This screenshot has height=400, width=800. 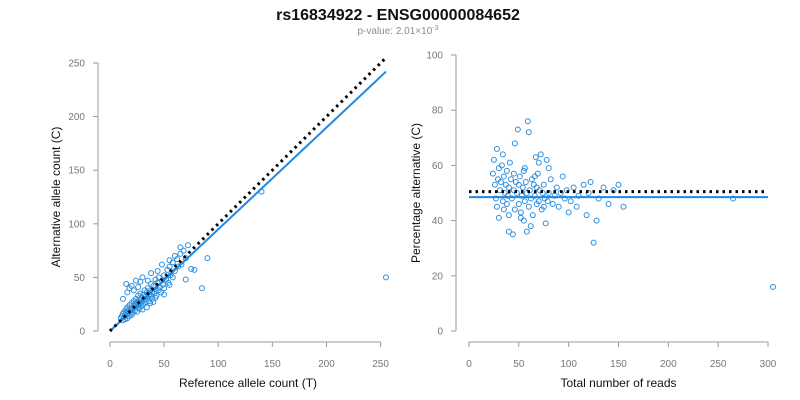 I want to click on x-tick-label: 200, so click(x=668, y=364).